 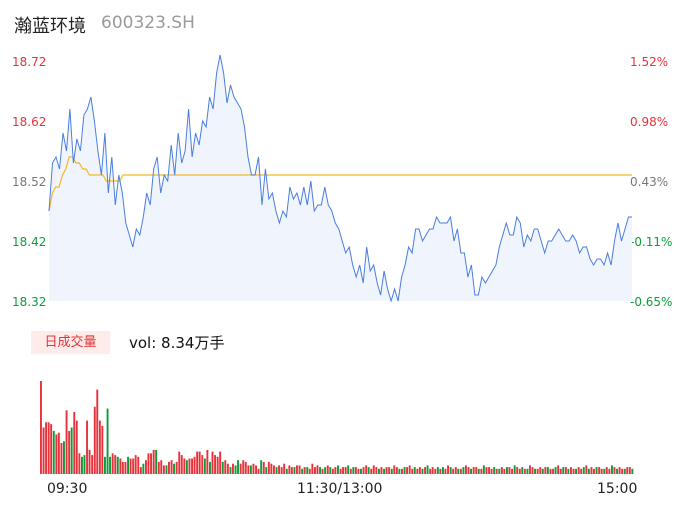 I want to click on price-tick-label: 18.52, so click(x=29, y=182).